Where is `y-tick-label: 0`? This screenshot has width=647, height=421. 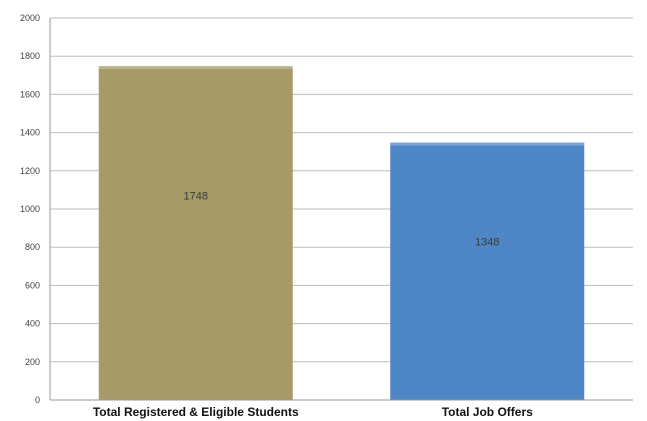 y-tick-label: 0 is located at coordinates (37, 400).